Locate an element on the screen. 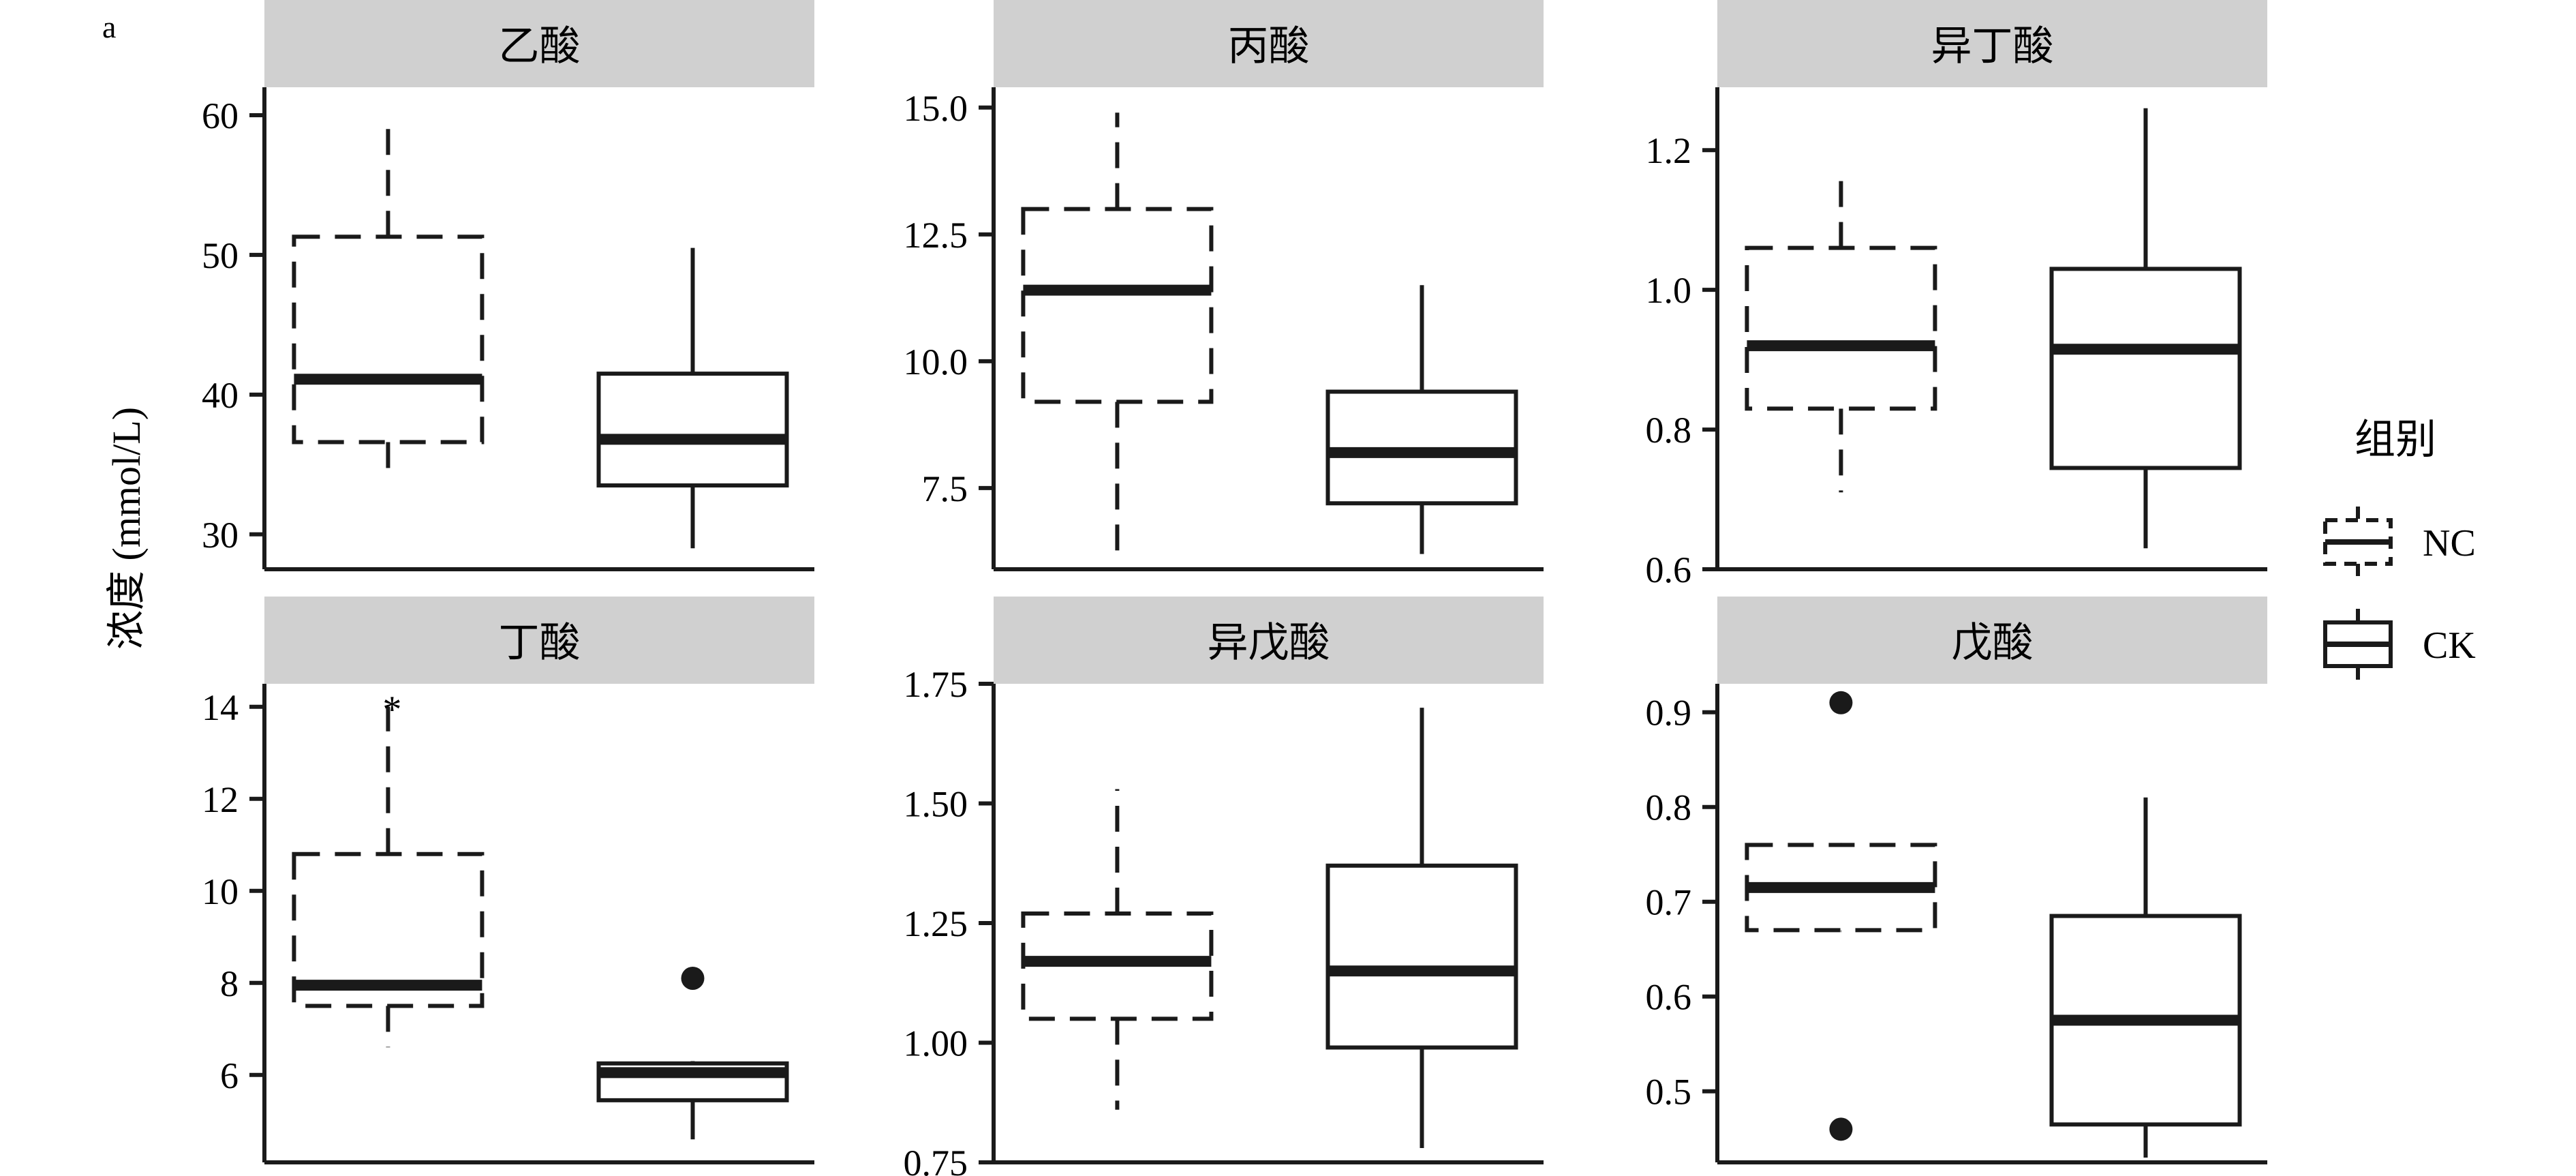 The width and height of the screenshot is (2576, 1176). y-tick-label: 10 is located at coordinates (221, 891).